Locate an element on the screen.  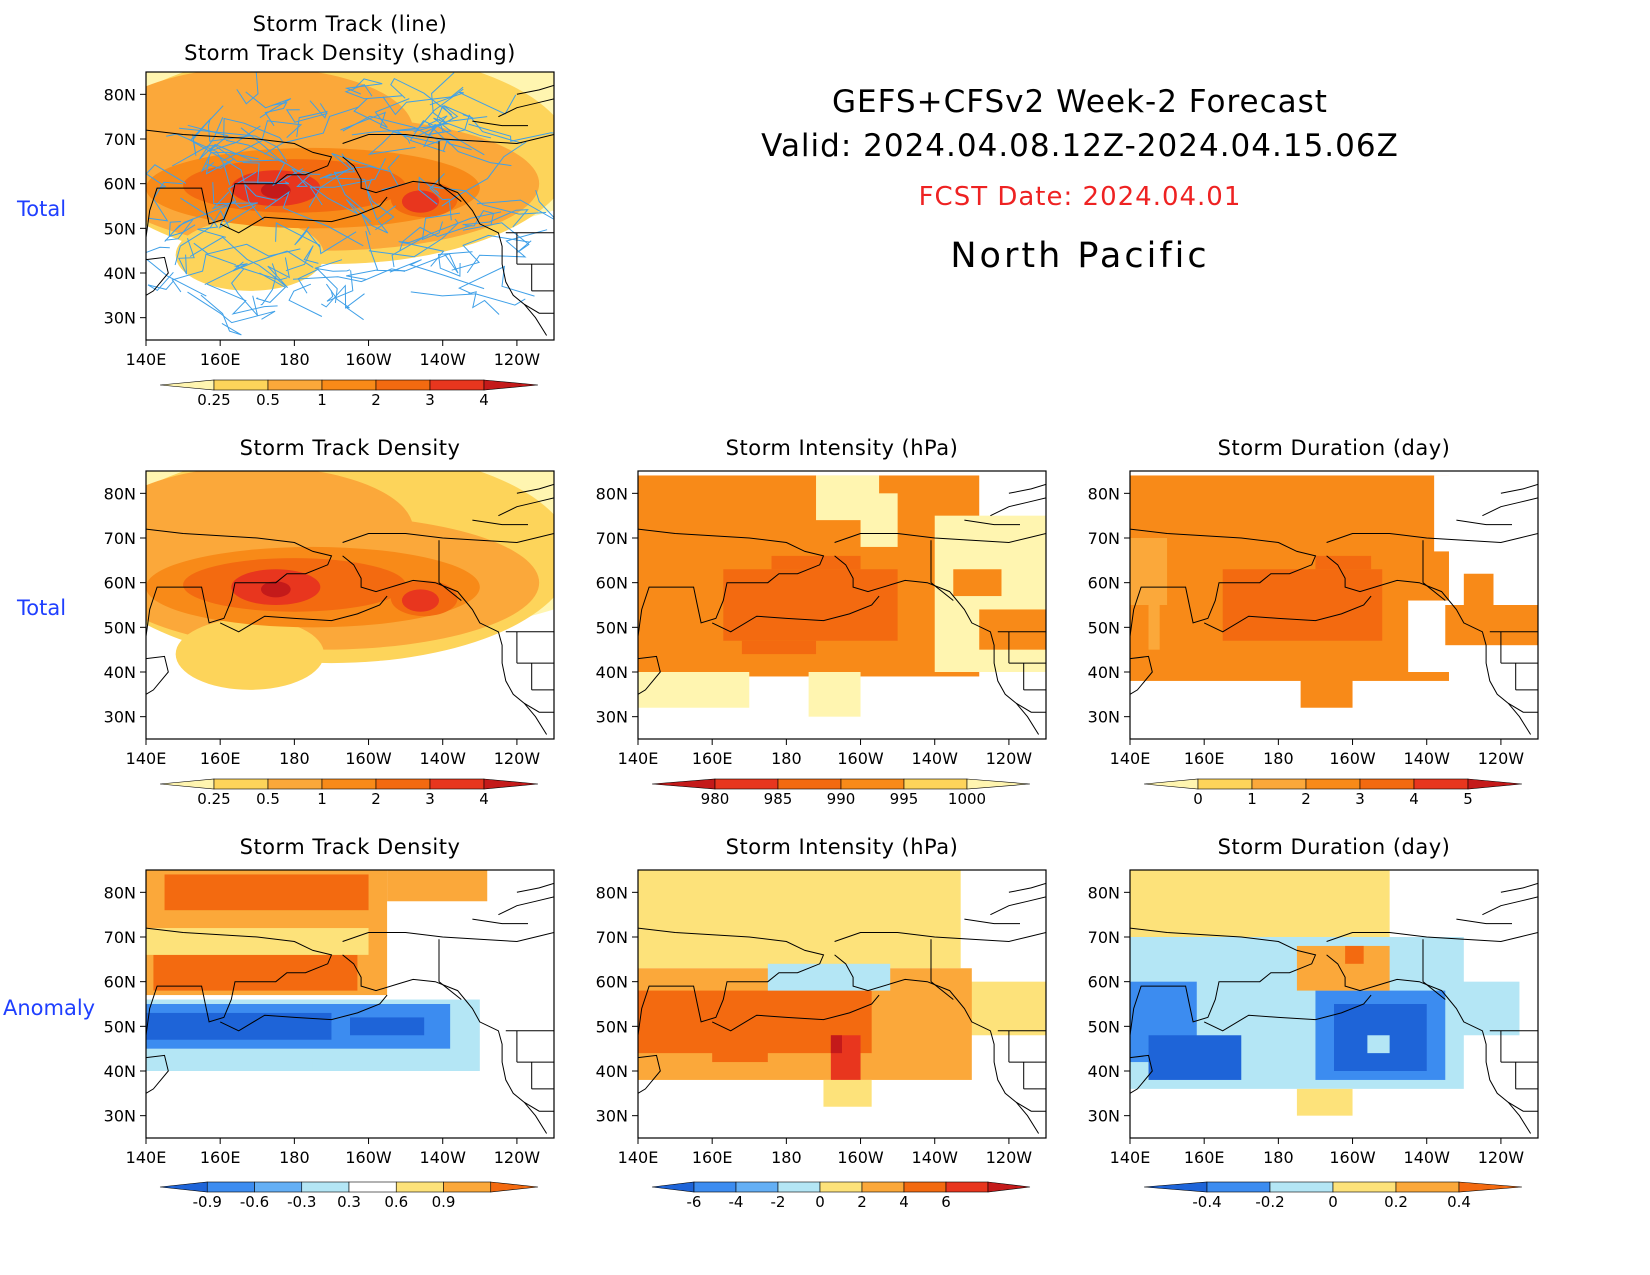
x-tick-label: 140W is located at coordinates (1427, 758).